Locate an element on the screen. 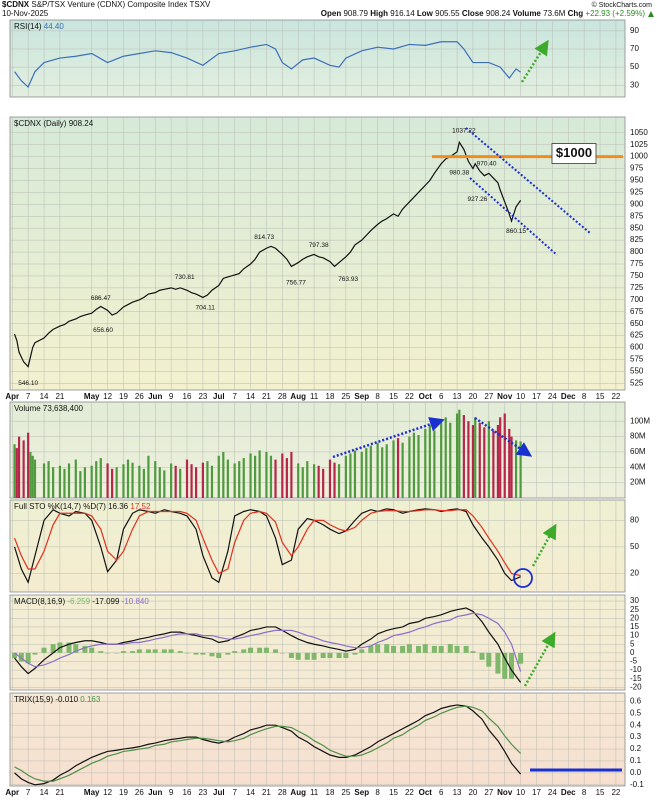 The image size is (657, 800). legend-value: -6.259 is located at coordinates (78, 601).